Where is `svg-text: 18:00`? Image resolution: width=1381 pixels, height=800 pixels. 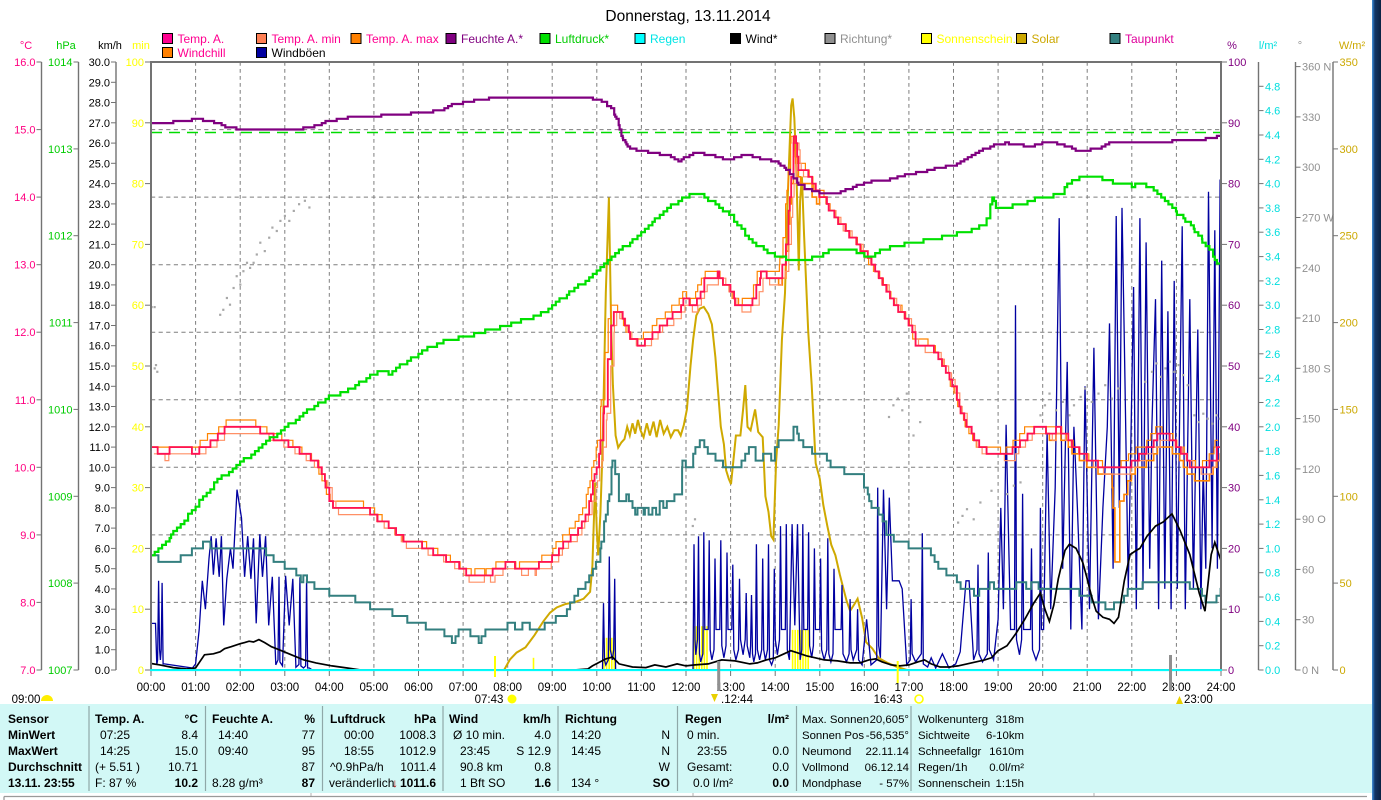 svg-text: 18:00 is located at coordinates (953, 688).